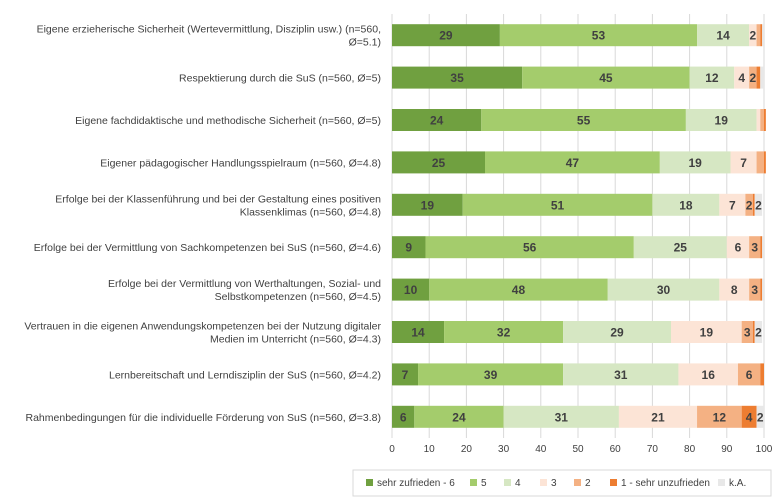 The image size is (780, 504). What do you see at coordinates (430, 449) in the screenshot?
I see `x-tick-label: 10` at bounding box center [430, 449].